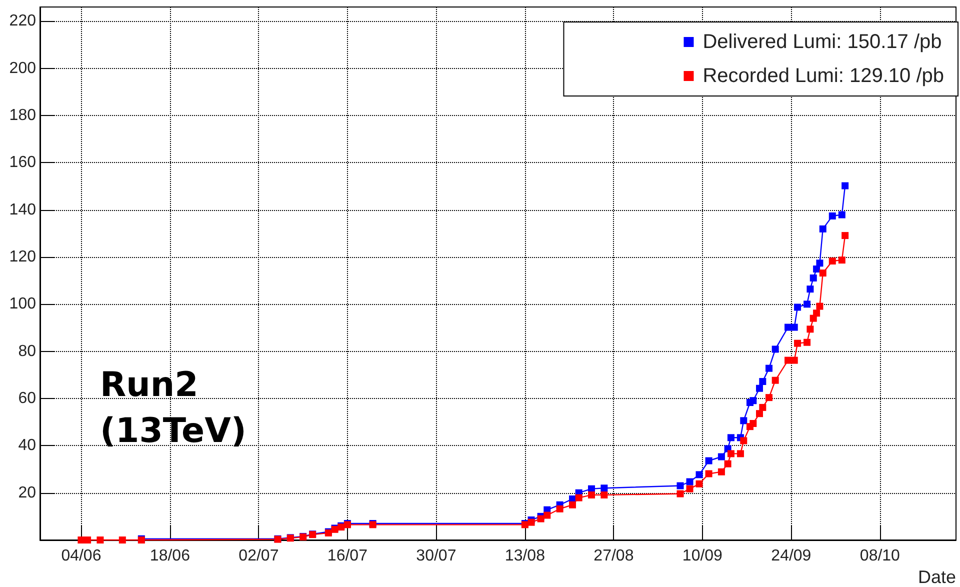  I want to click on x-tick-label: 30/07, so click(436, 556).